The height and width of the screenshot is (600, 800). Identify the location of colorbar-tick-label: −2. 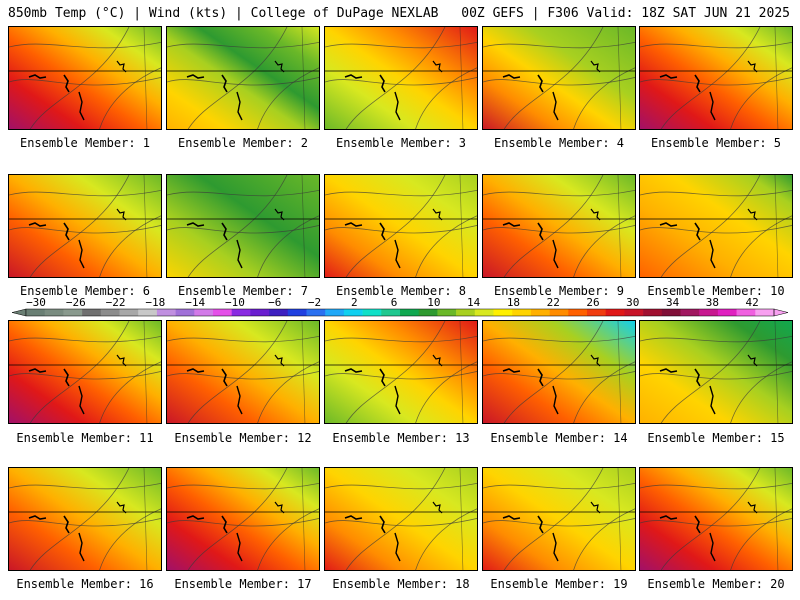
(314, 302).